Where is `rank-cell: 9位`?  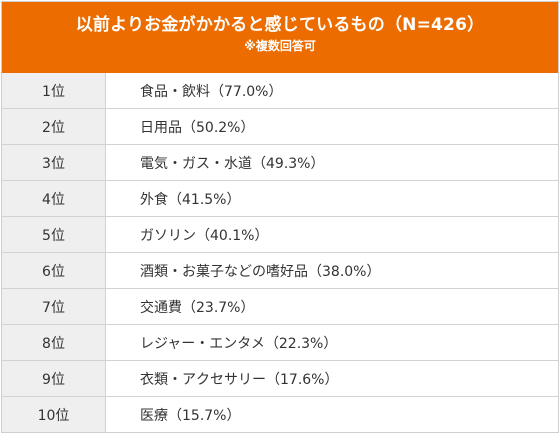 rank-cell: 9位 is located at coordinates (54, 378).